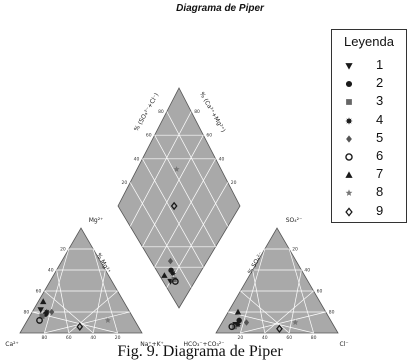 Image resolution: width=414 pixels, height=363 pixels. Describe the element at coordinates (234, 183) in the screenshot. I see `diamond-tick-label: 20` at that location.